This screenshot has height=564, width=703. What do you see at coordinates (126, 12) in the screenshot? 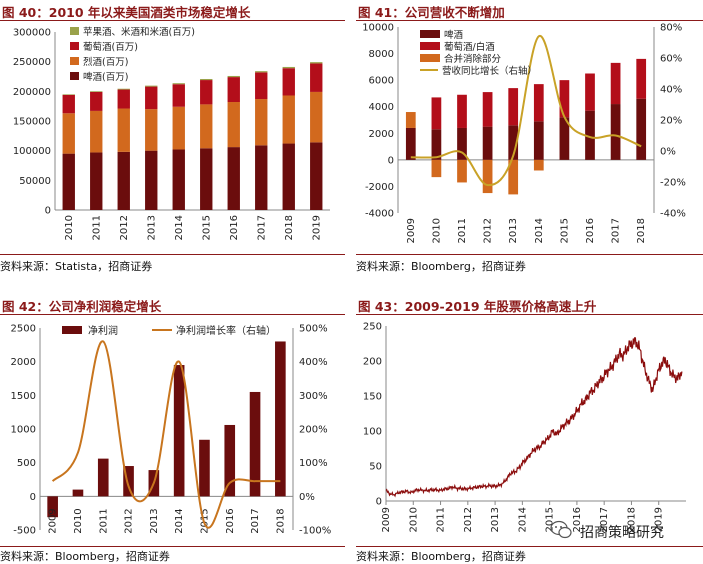
I see `figure-title: 图 40：2010 年以来美国酒类市场稳定增长` at bounding box center [126, 12].